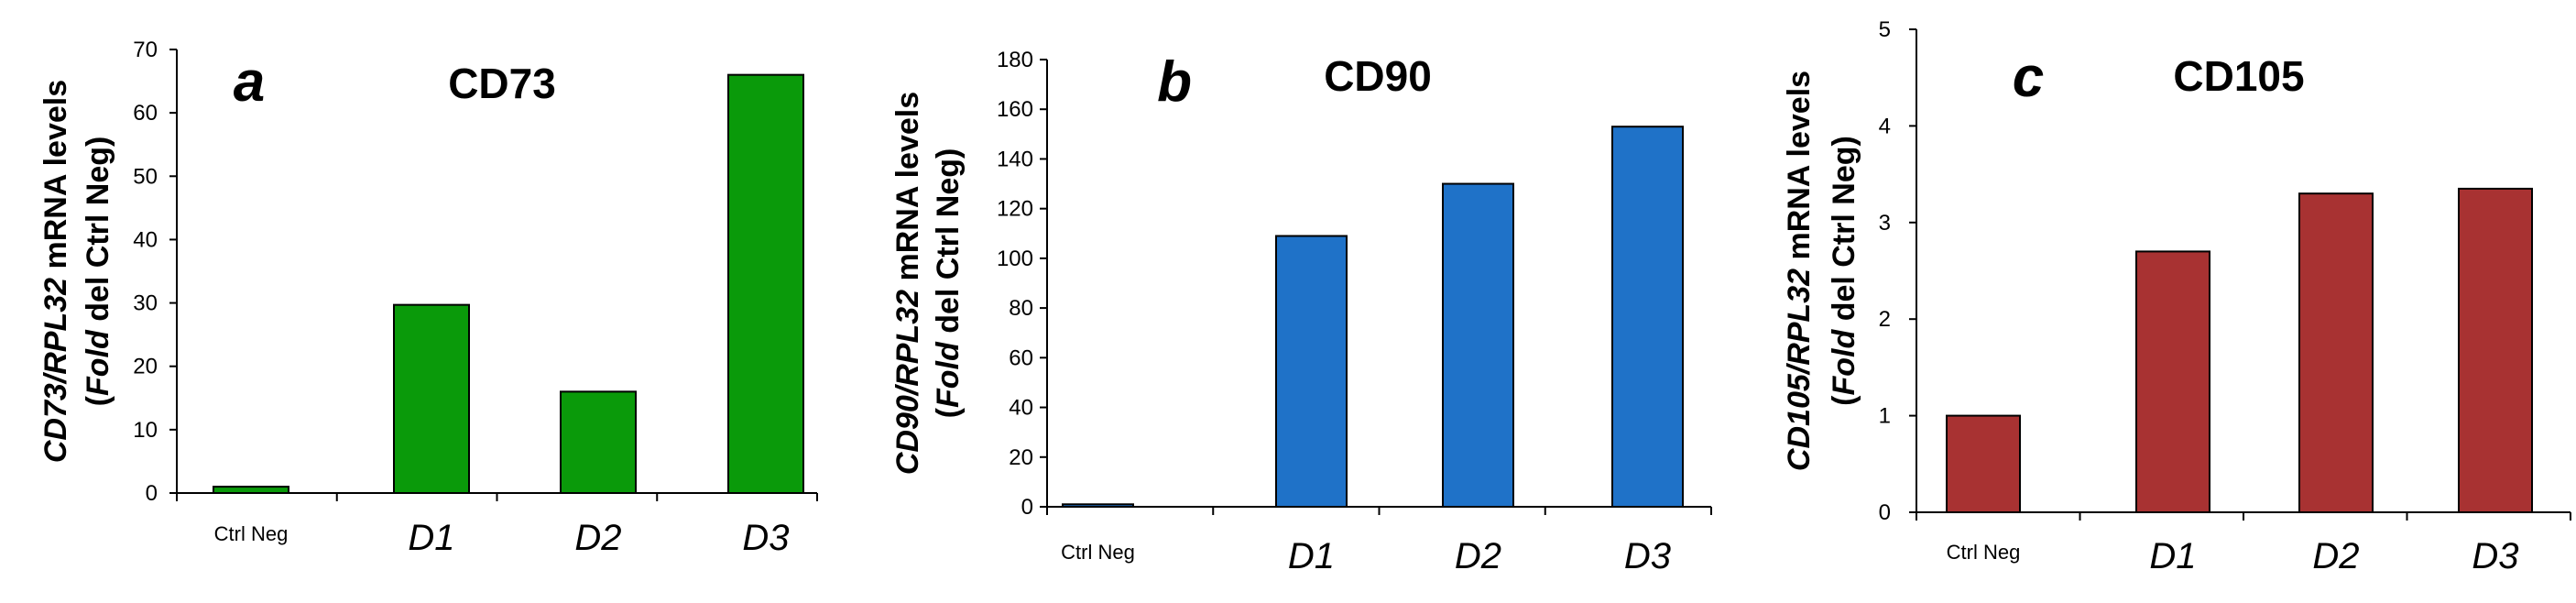 This screenshot has width=2576, height=603. Describe the element at coordinates (1885, 29) in the screenshot. I see `y-tick-label: 5` at that location.